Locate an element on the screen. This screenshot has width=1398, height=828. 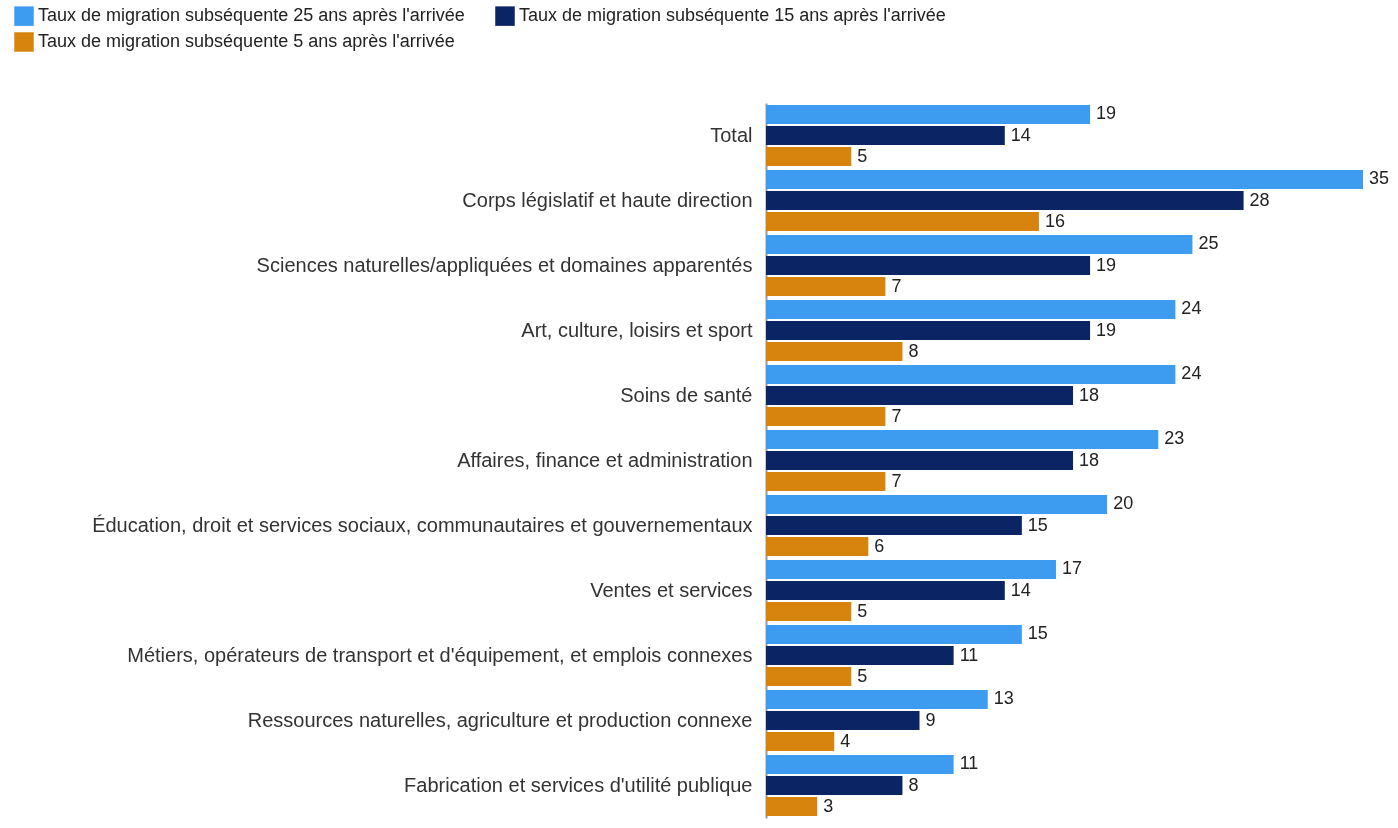
data-label: 28 is located at coordinates (1259, 199).